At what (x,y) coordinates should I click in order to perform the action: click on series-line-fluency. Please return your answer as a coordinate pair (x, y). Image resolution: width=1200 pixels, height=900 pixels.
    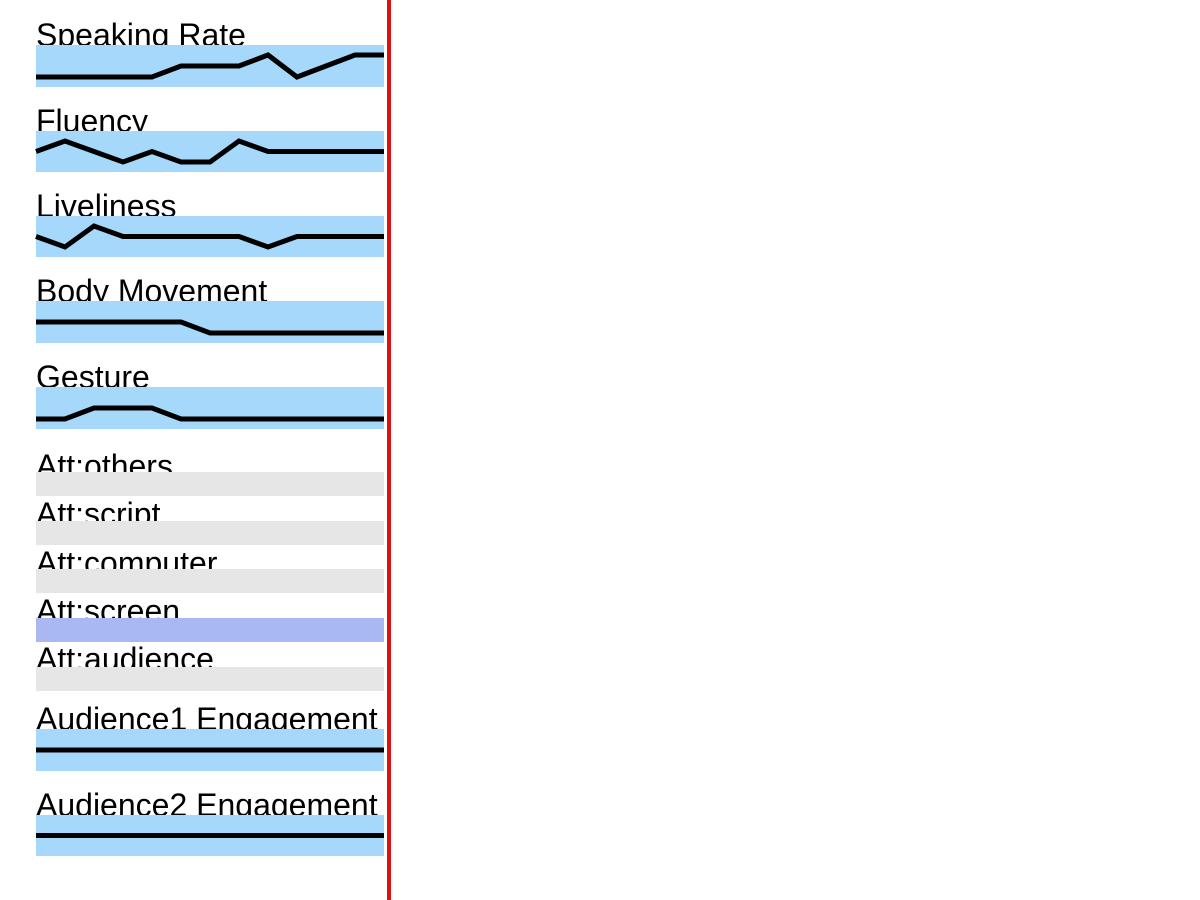
    Looking at the image, I should click on (209, 151).